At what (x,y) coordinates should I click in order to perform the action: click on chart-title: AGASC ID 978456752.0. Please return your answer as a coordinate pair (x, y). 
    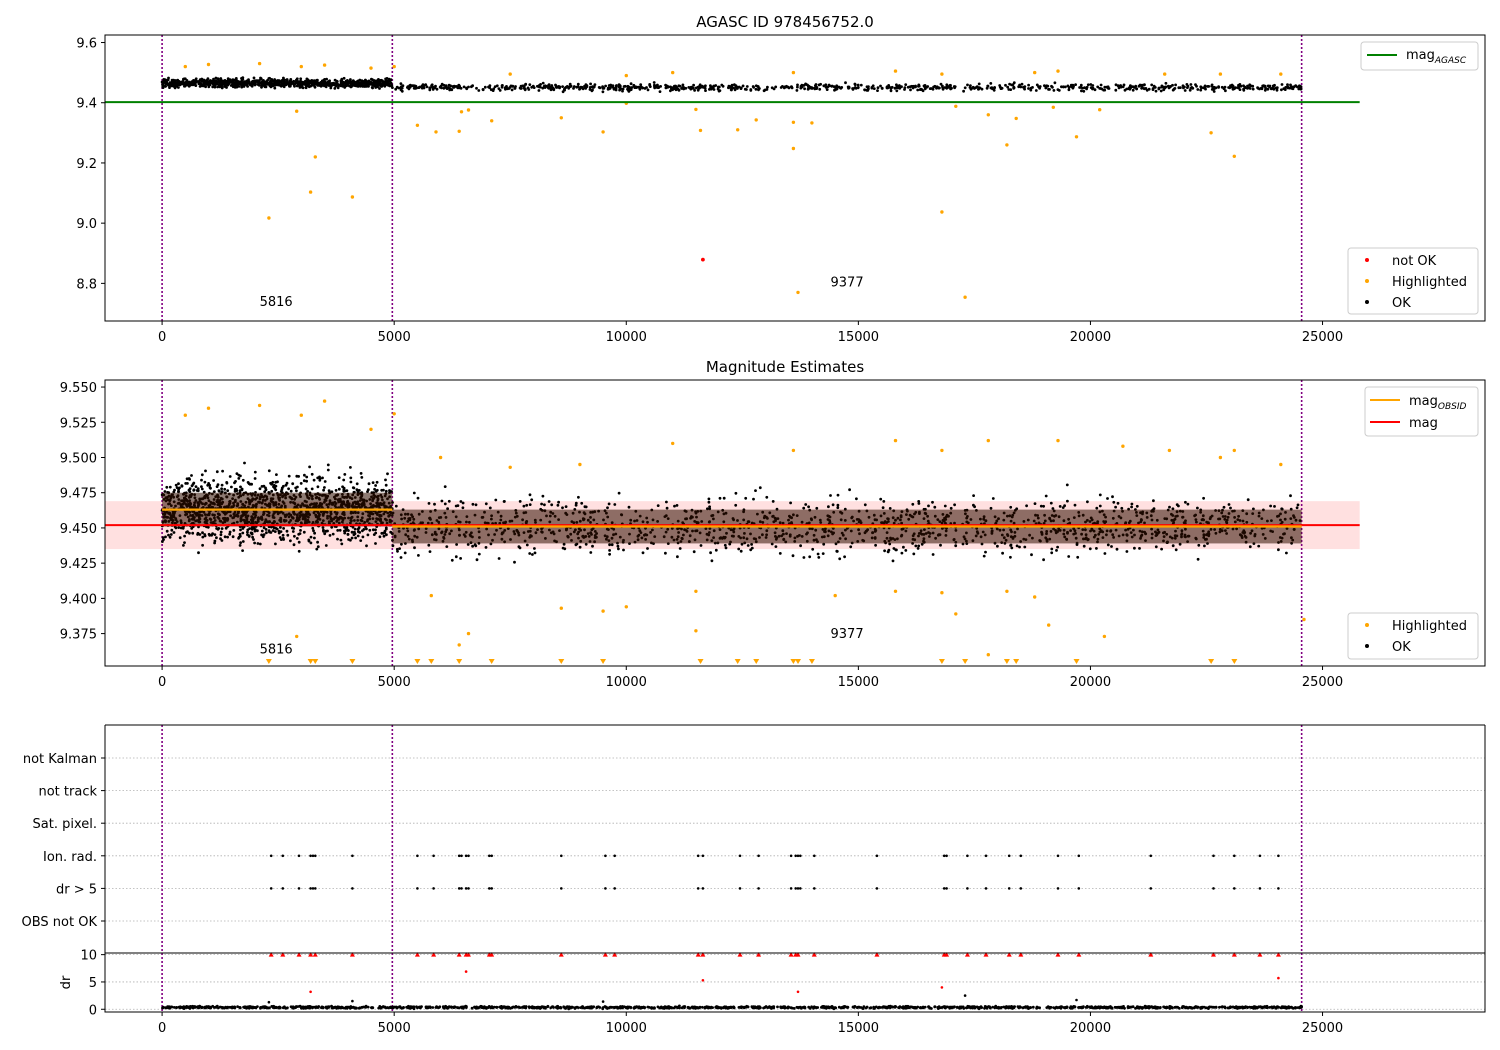
    Looking at the image, I should click on (785, 22).